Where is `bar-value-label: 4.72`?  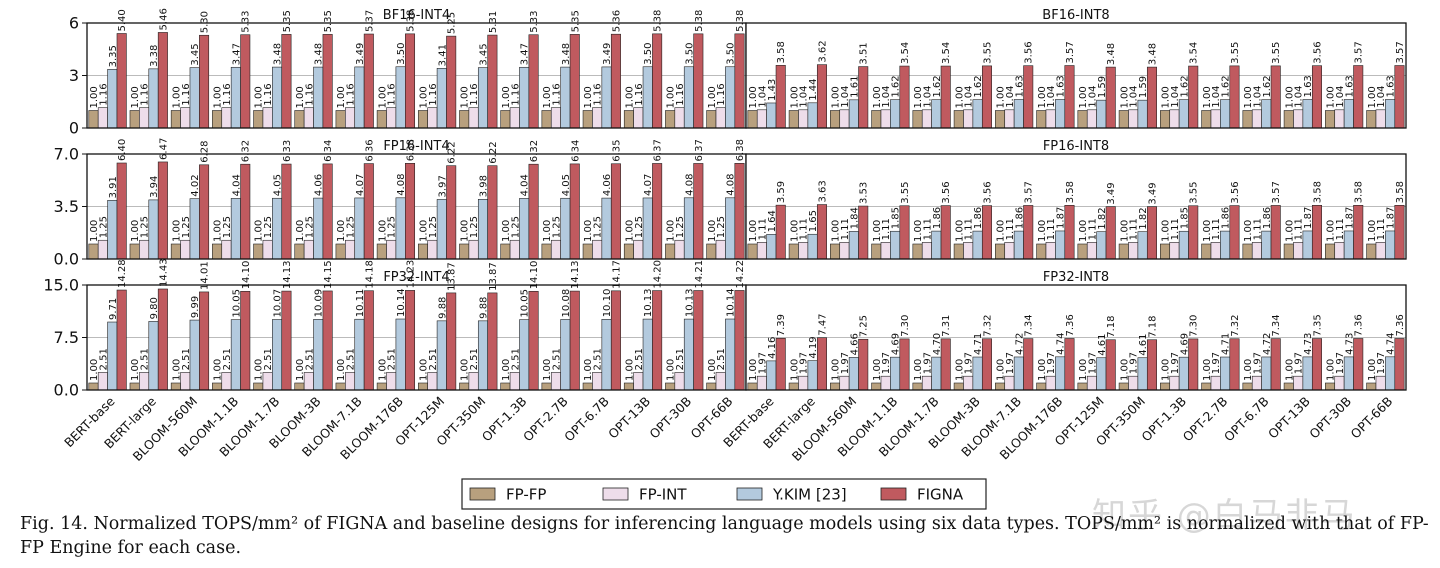
bar-value-label: 4.72 is located at coordinates (1267, 344).